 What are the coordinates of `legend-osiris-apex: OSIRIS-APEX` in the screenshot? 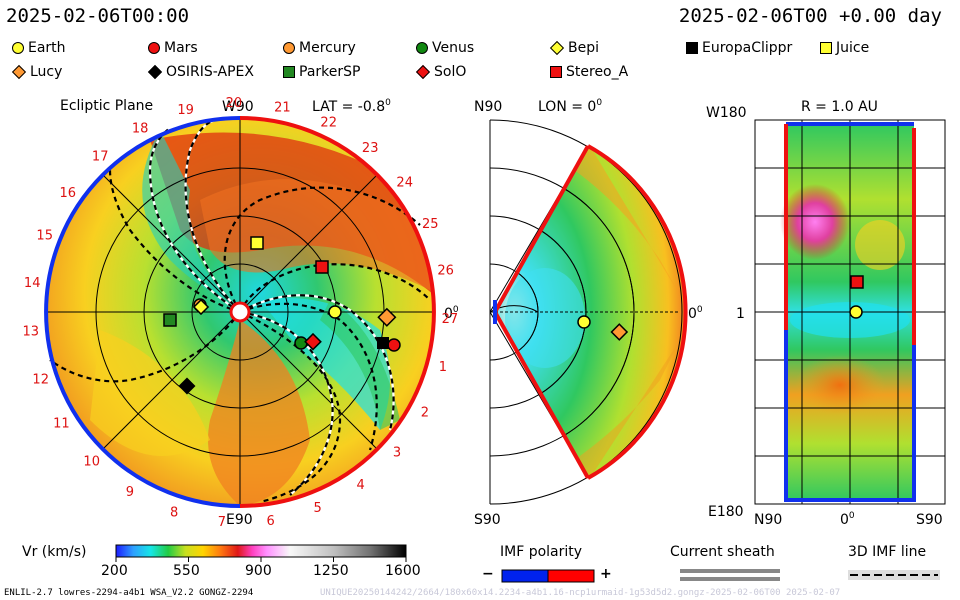 It's located at (200, 72).